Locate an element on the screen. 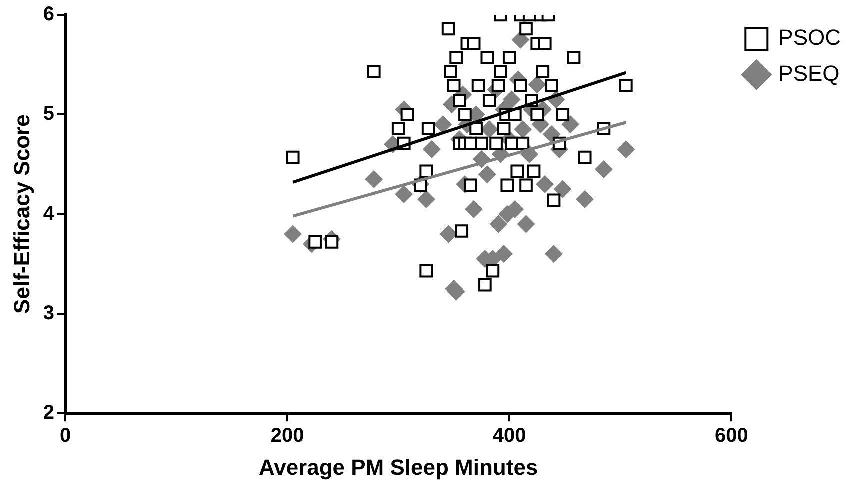  y-tick-label: 2 is located at coordinates (49, 413).